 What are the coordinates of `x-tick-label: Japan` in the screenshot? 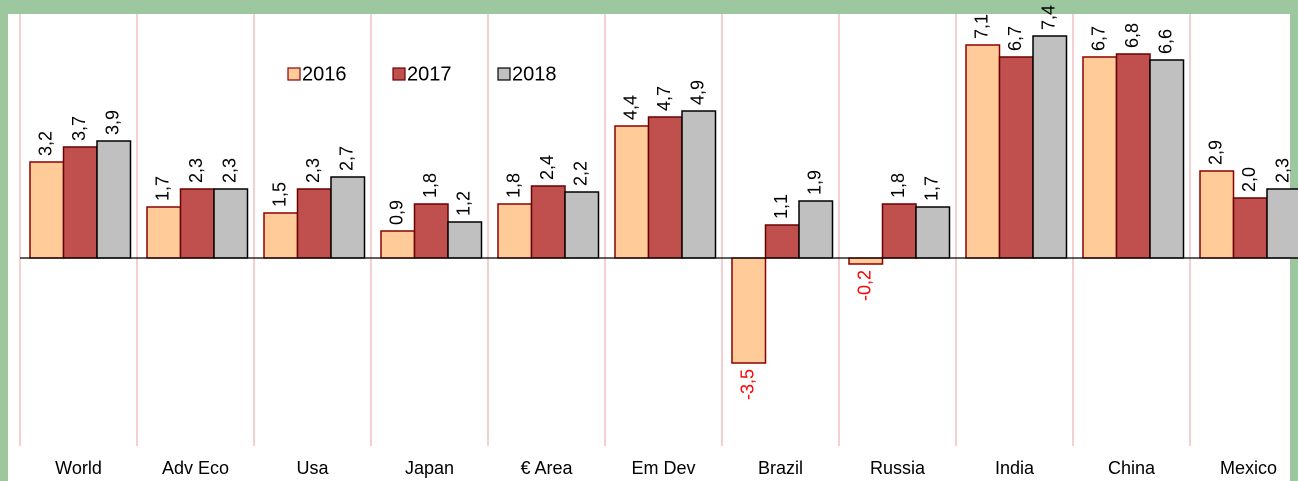 It's located at (429, 468).